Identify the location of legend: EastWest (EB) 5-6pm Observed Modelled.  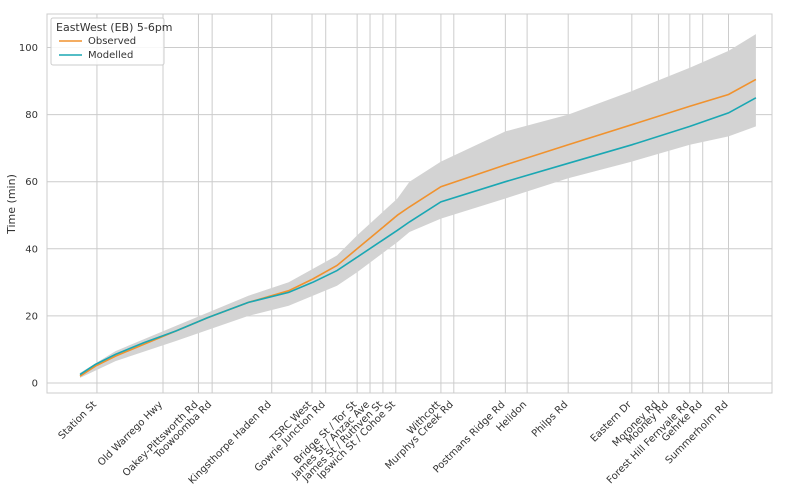
(111, 41).